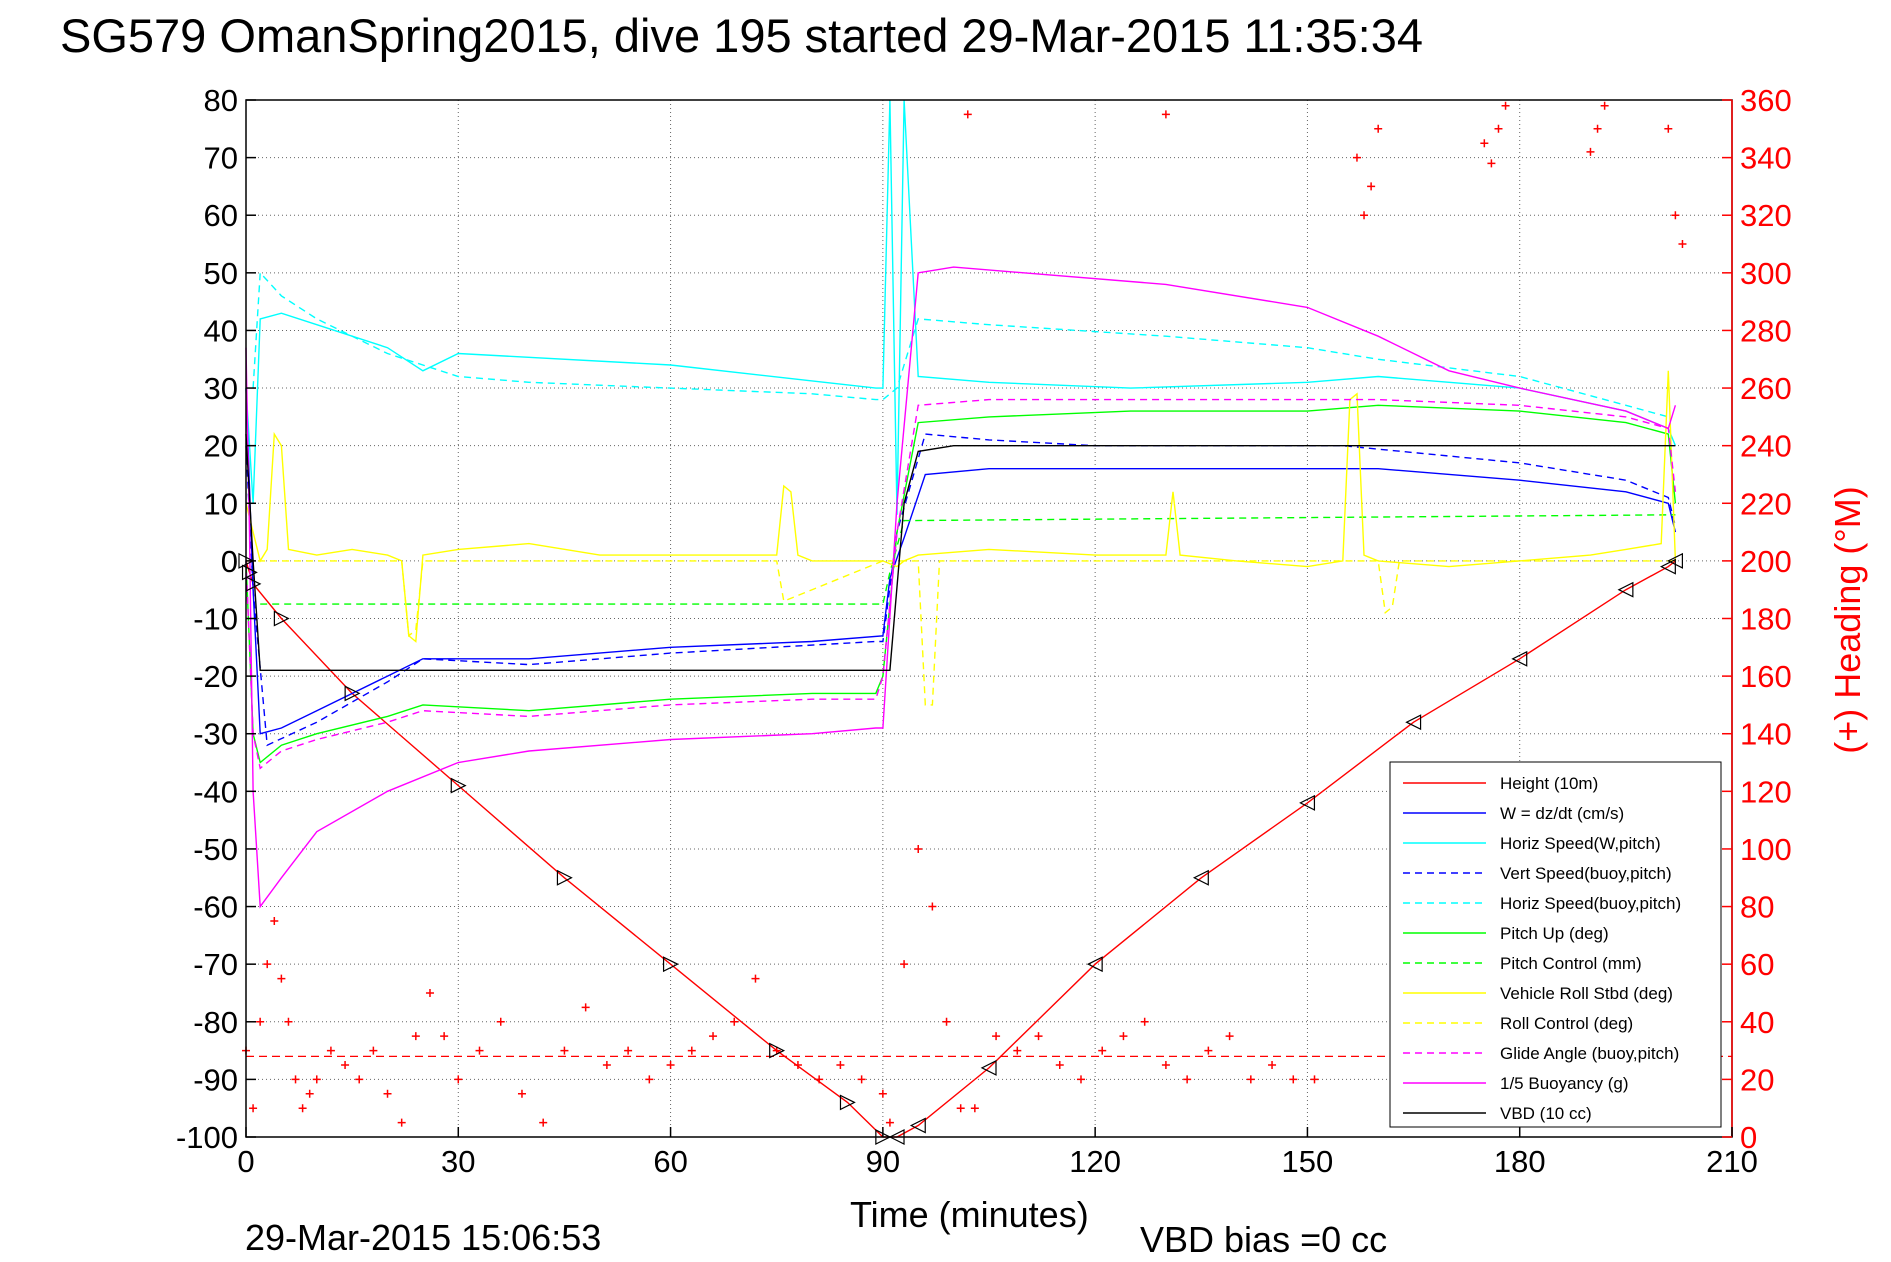 The height and width of the screenshot is (1262, 1891). What do you see at coordinates (883, 1161) in the screenshot?
I see `x-tick-label: 90` at bounding box center [883, 1161].